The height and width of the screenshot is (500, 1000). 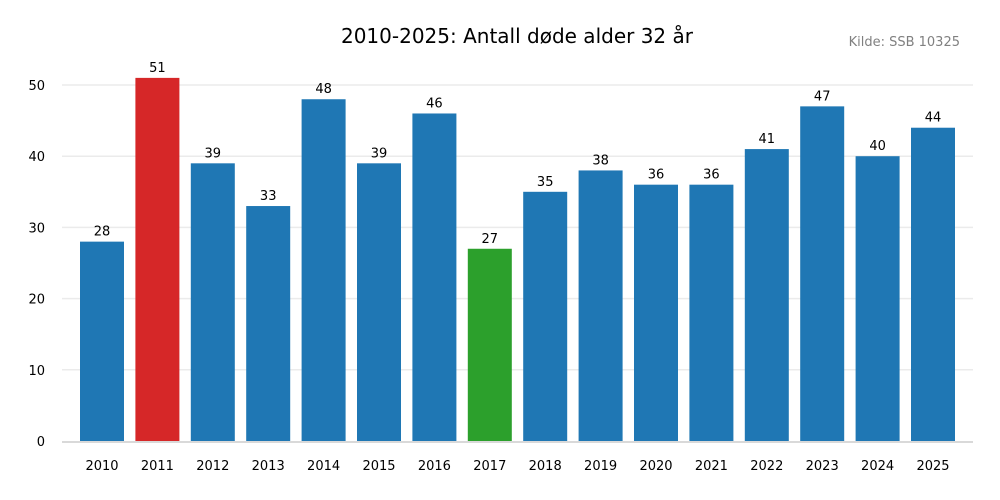 I want to click on data-label: 47, so click(x=822, y=96).